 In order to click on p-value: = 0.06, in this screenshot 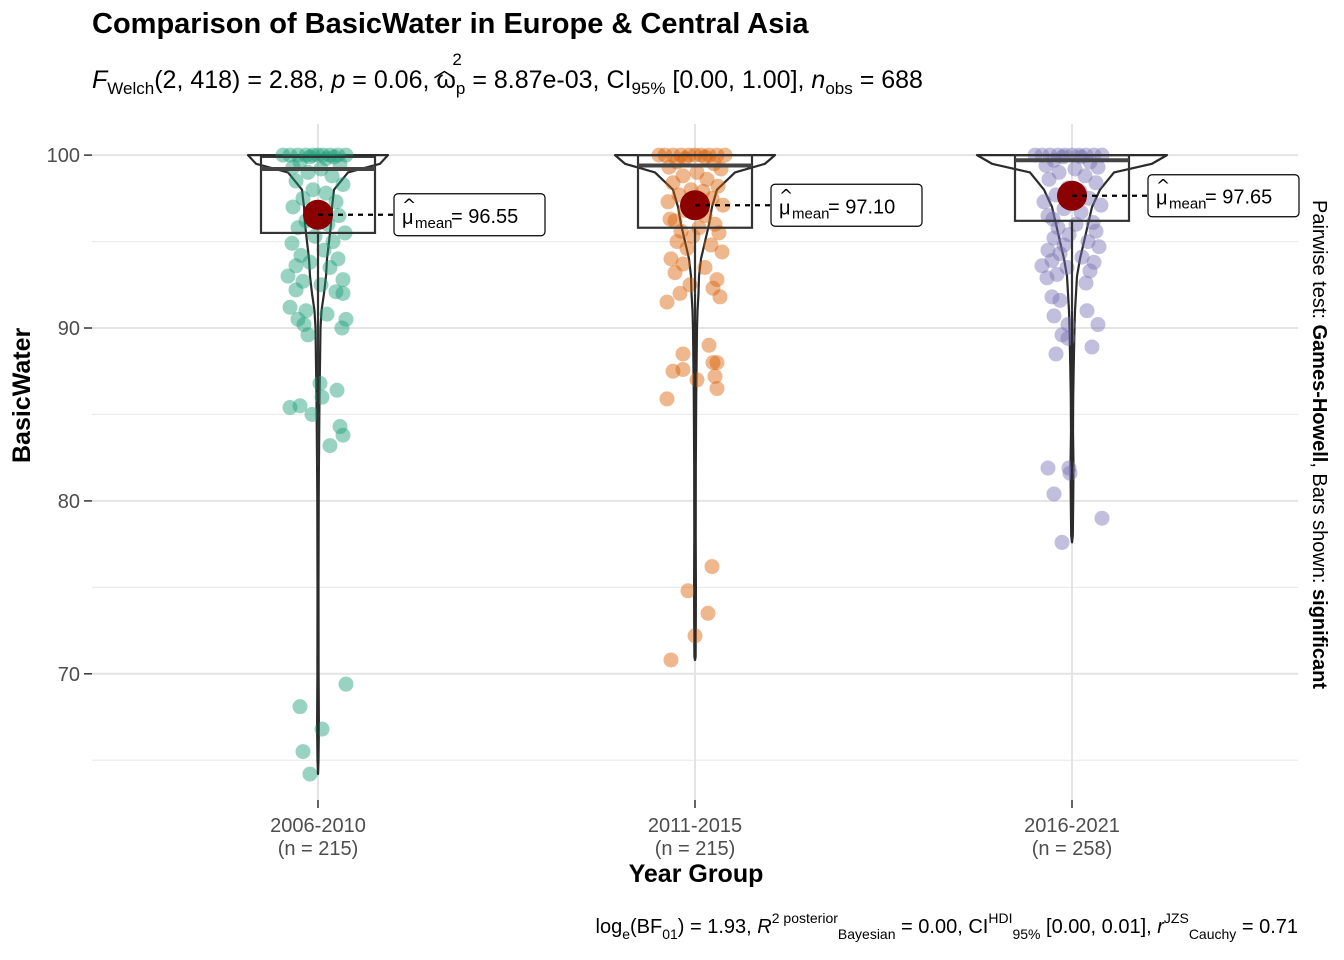, I will do `click(391, 80)`.